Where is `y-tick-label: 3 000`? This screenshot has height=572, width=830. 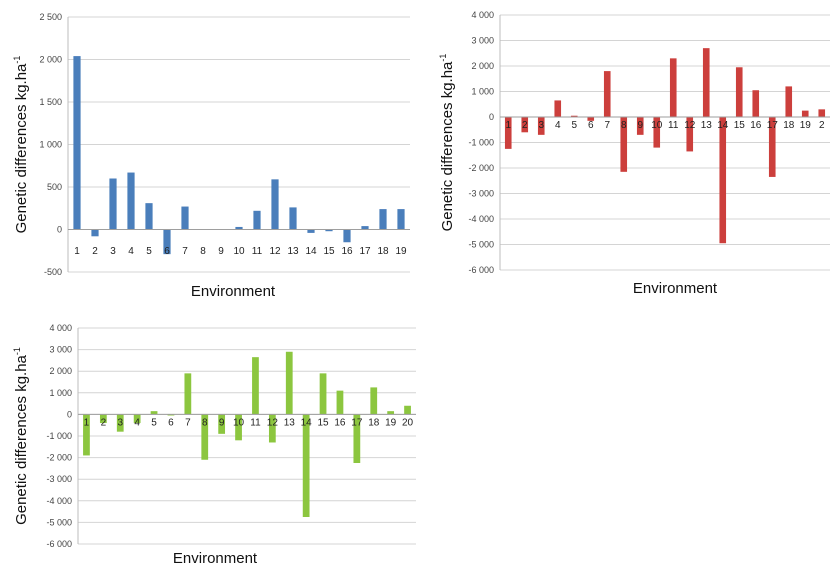
y-tick-label: 3 000 is located at coordinates (482, 41).